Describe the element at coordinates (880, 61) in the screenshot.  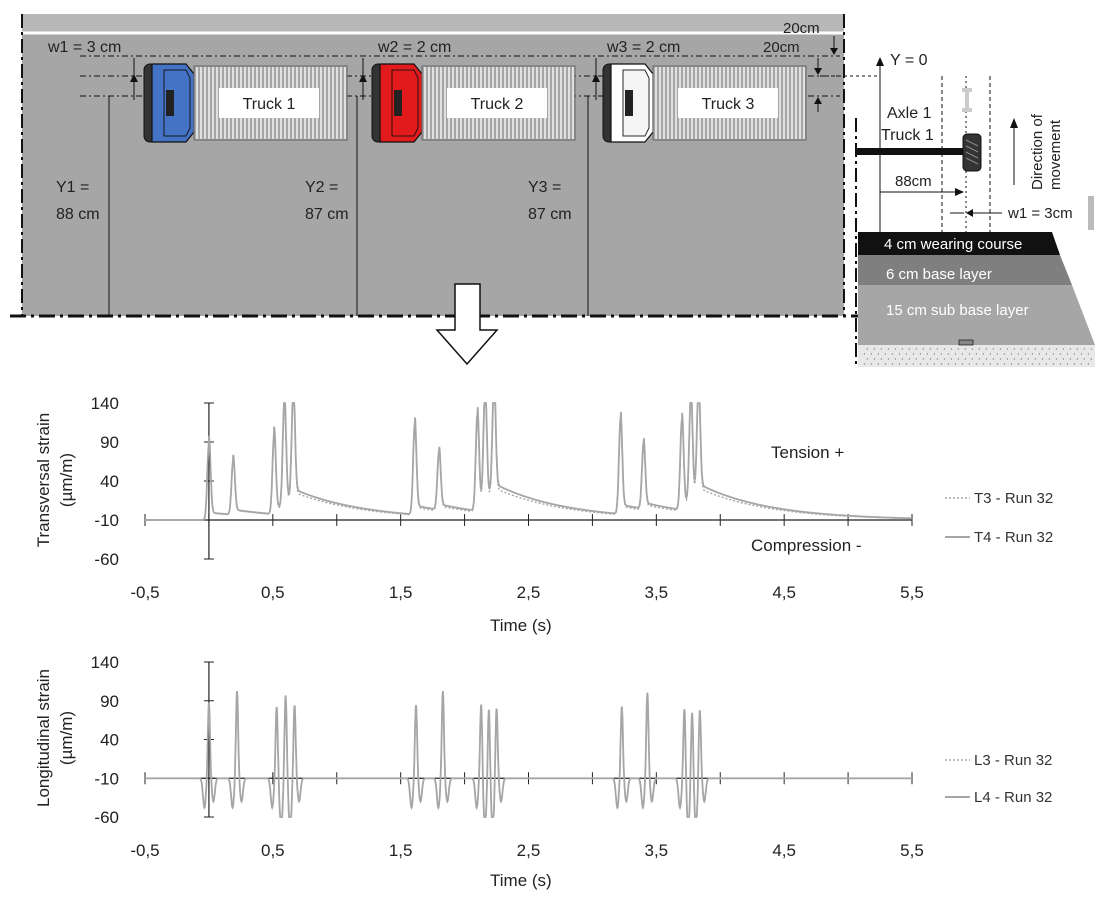
I see `y0-arrowhead` at that location.